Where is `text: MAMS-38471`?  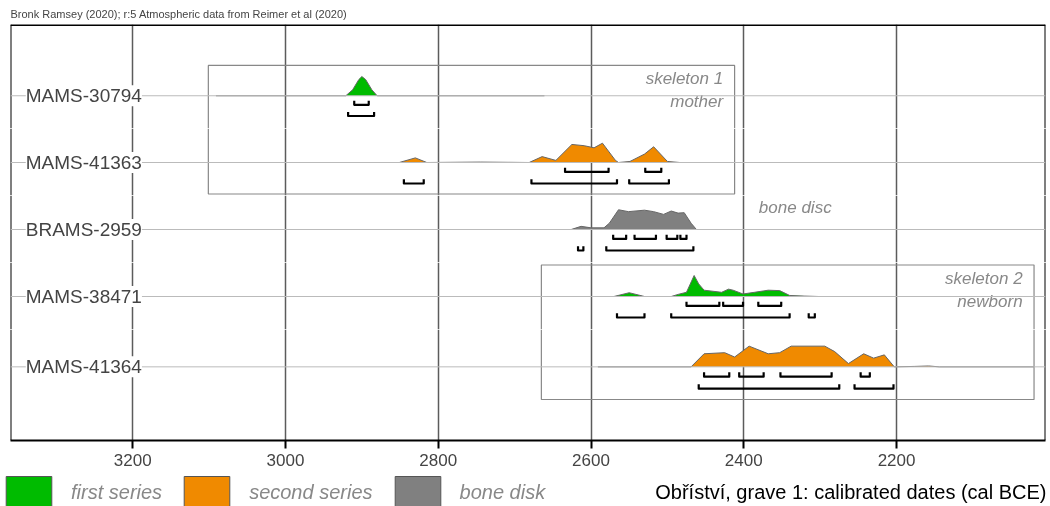
text: MAMS-38471 is located at coordinates (83, 296).